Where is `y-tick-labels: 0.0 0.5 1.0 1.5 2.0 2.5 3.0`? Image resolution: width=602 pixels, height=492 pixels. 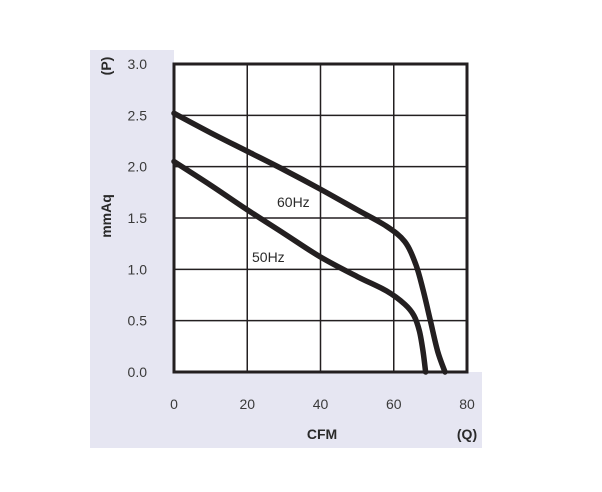 y-tick-labels: 0.0 0.5 1.0 1.5 2.0 2.5 3.0 is located at coordinates (138, 218).